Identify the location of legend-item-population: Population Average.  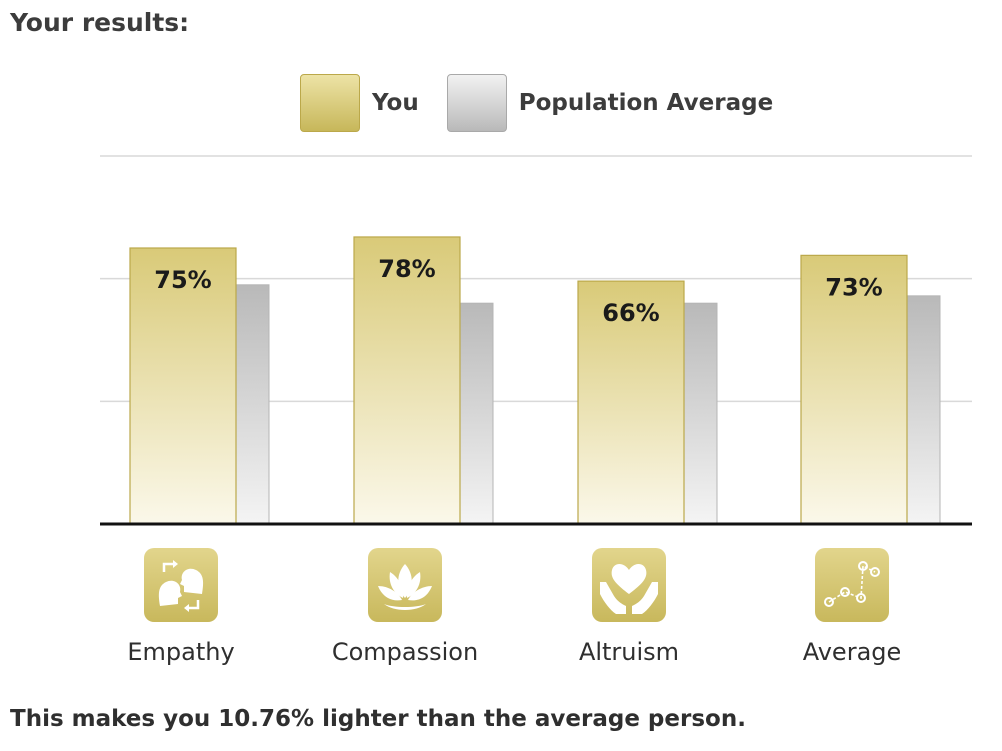
(610, 103).